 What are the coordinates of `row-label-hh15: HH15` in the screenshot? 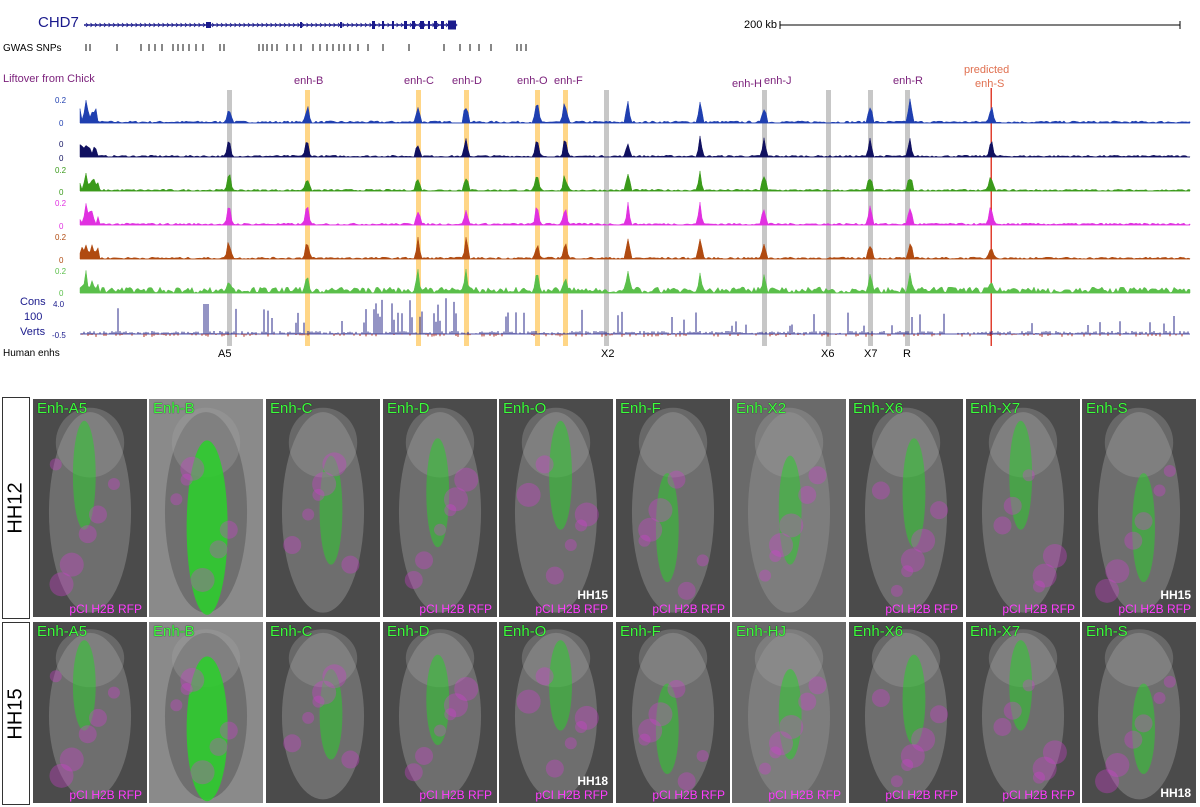 It's located at (16, 713).